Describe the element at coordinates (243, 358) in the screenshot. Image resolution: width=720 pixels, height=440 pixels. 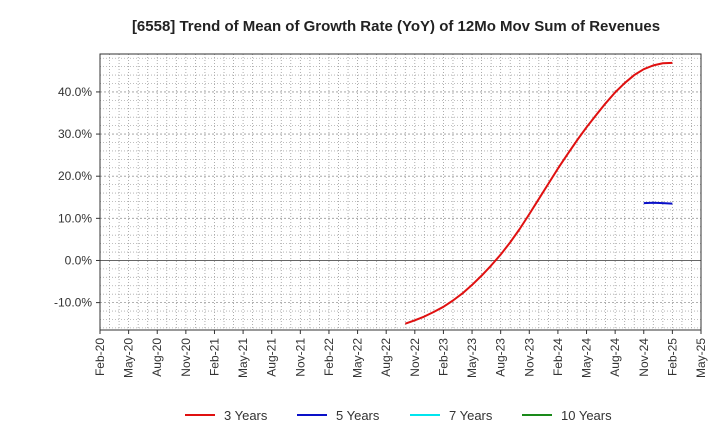
I see `x-tick-label: May-21` at that location.